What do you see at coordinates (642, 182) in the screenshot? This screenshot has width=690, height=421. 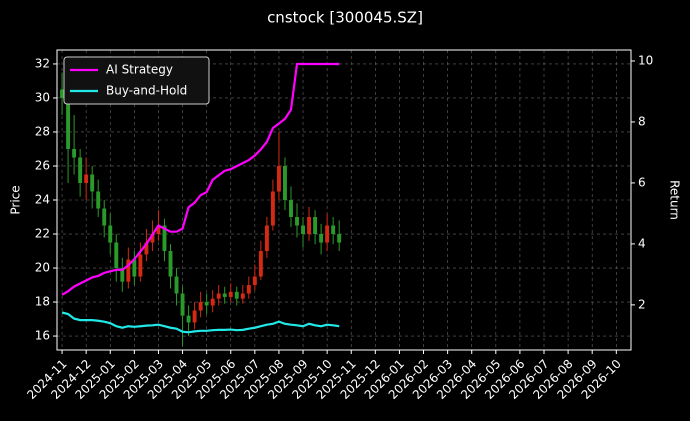 I see `y2-tick-label: 6` at bounding box center [642, 182].